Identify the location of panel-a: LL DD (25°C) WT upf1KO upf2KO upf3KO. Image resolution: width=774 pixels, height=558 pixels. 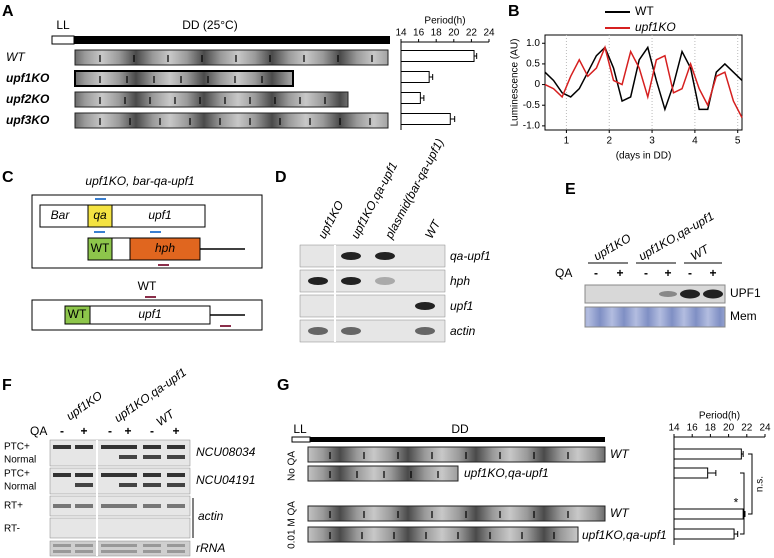
(198, 73).